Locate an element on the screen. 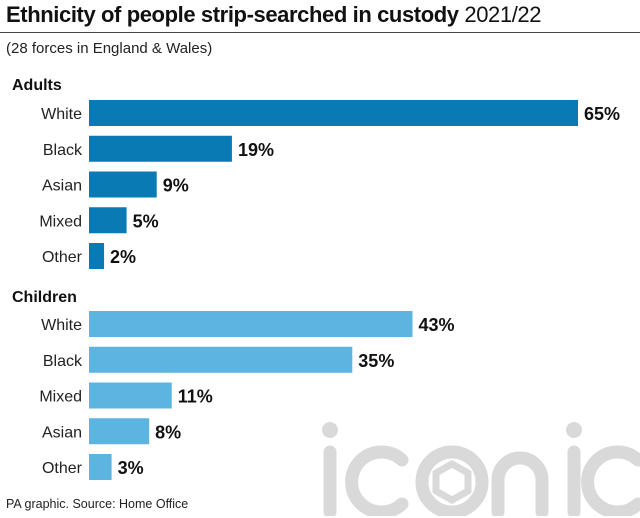  value-label-children-black: 35% is located at coordinates (376, 361).